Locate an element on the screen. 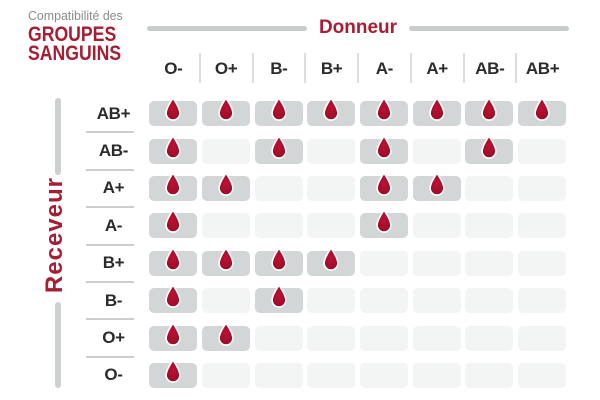  cell-AB+-from-A- is located at coordinates (384, 112).